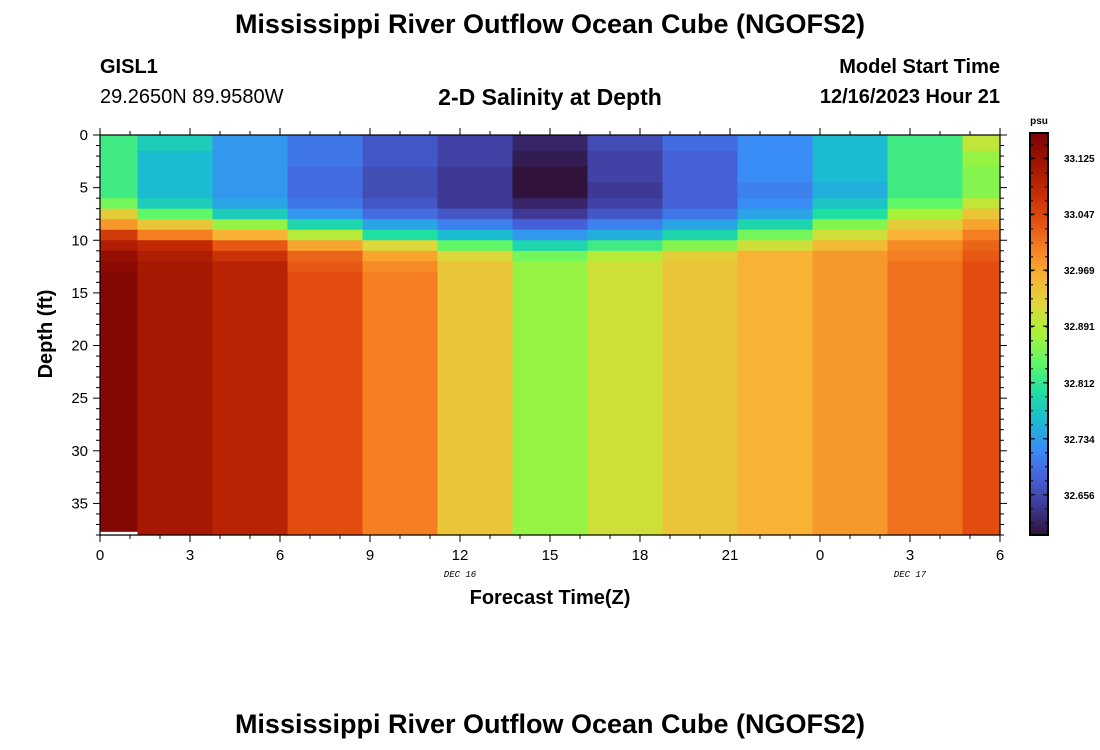 The width and height of the screenshot is (1100, 750). What do you see at coordinates (370, 555) in the screenshot?
I see `x-tick-label: 9` at bounding box center [370, 555].